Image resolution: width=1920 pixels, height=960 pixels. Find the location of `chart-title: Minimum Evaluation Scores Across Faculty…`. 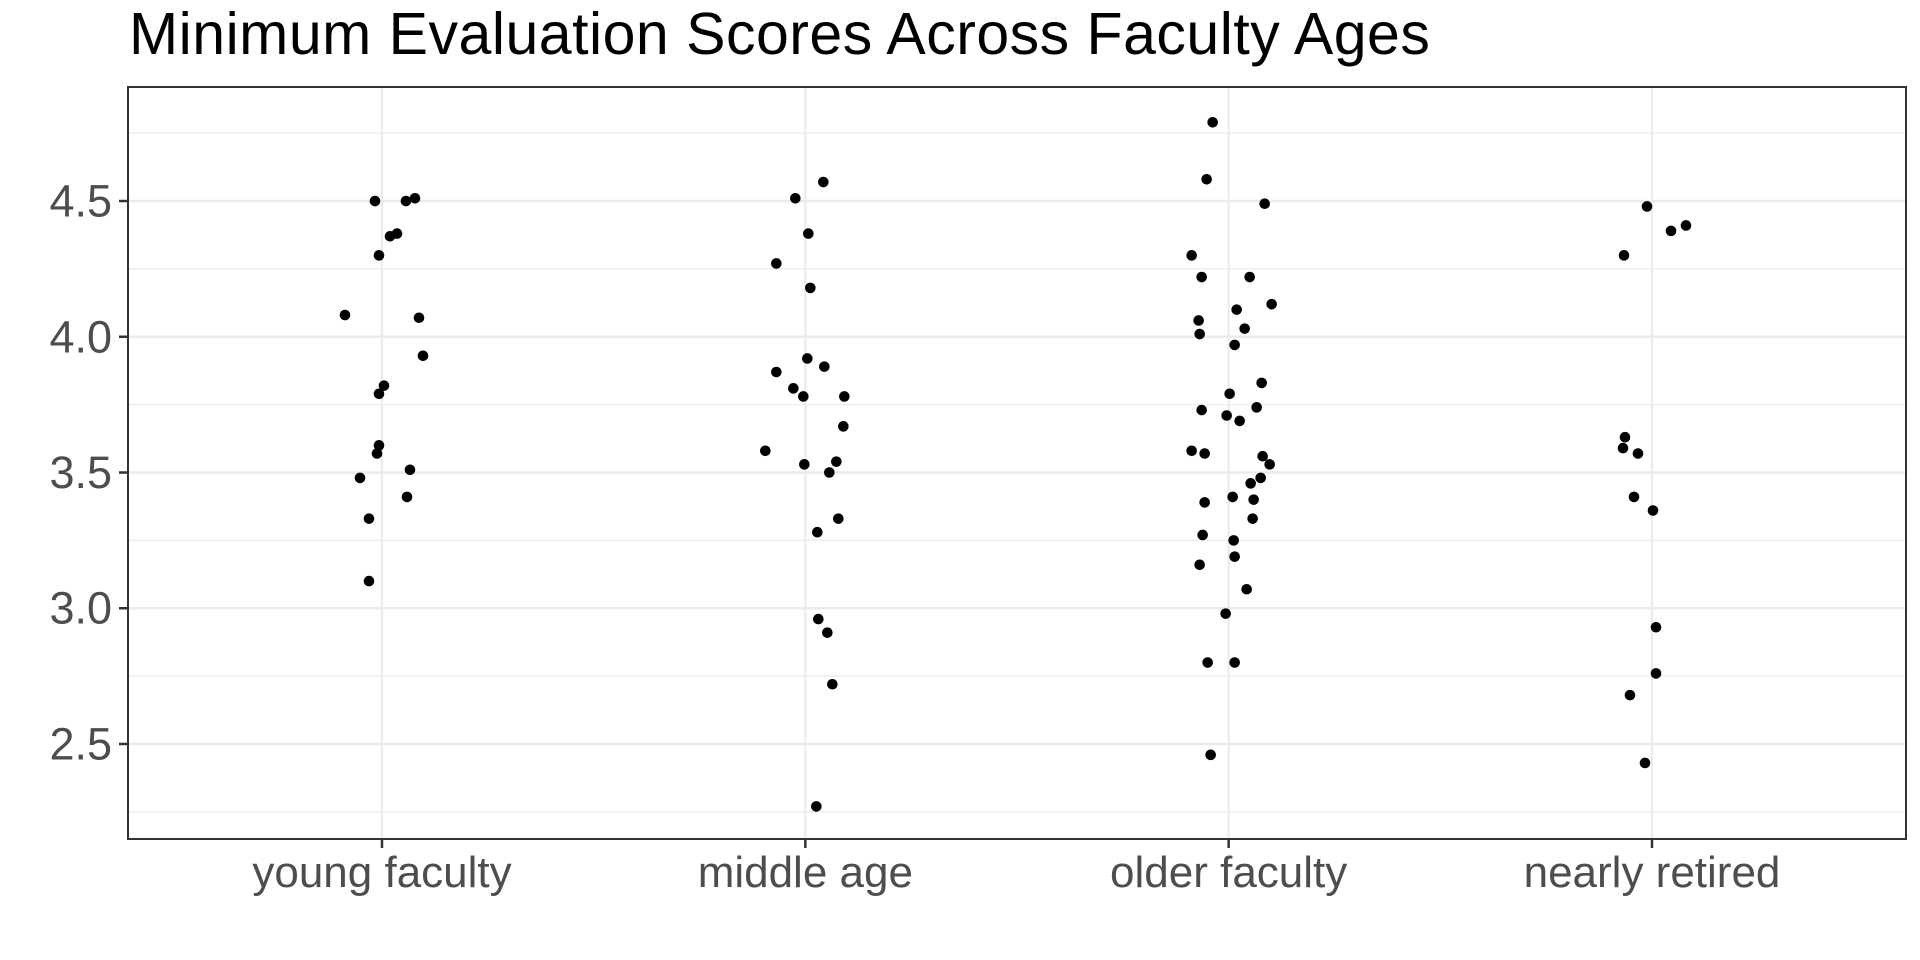

chart-title: Minimum Evaluation Scores Across Faculty… is located at coordinates (780, 34).